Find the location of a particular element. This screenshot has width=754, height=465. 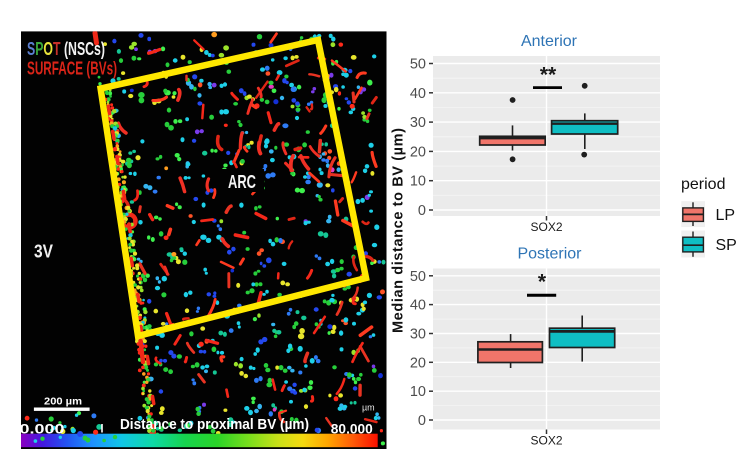

svg-text: SURFACE (BVs) is located at coordinates (72, 69).